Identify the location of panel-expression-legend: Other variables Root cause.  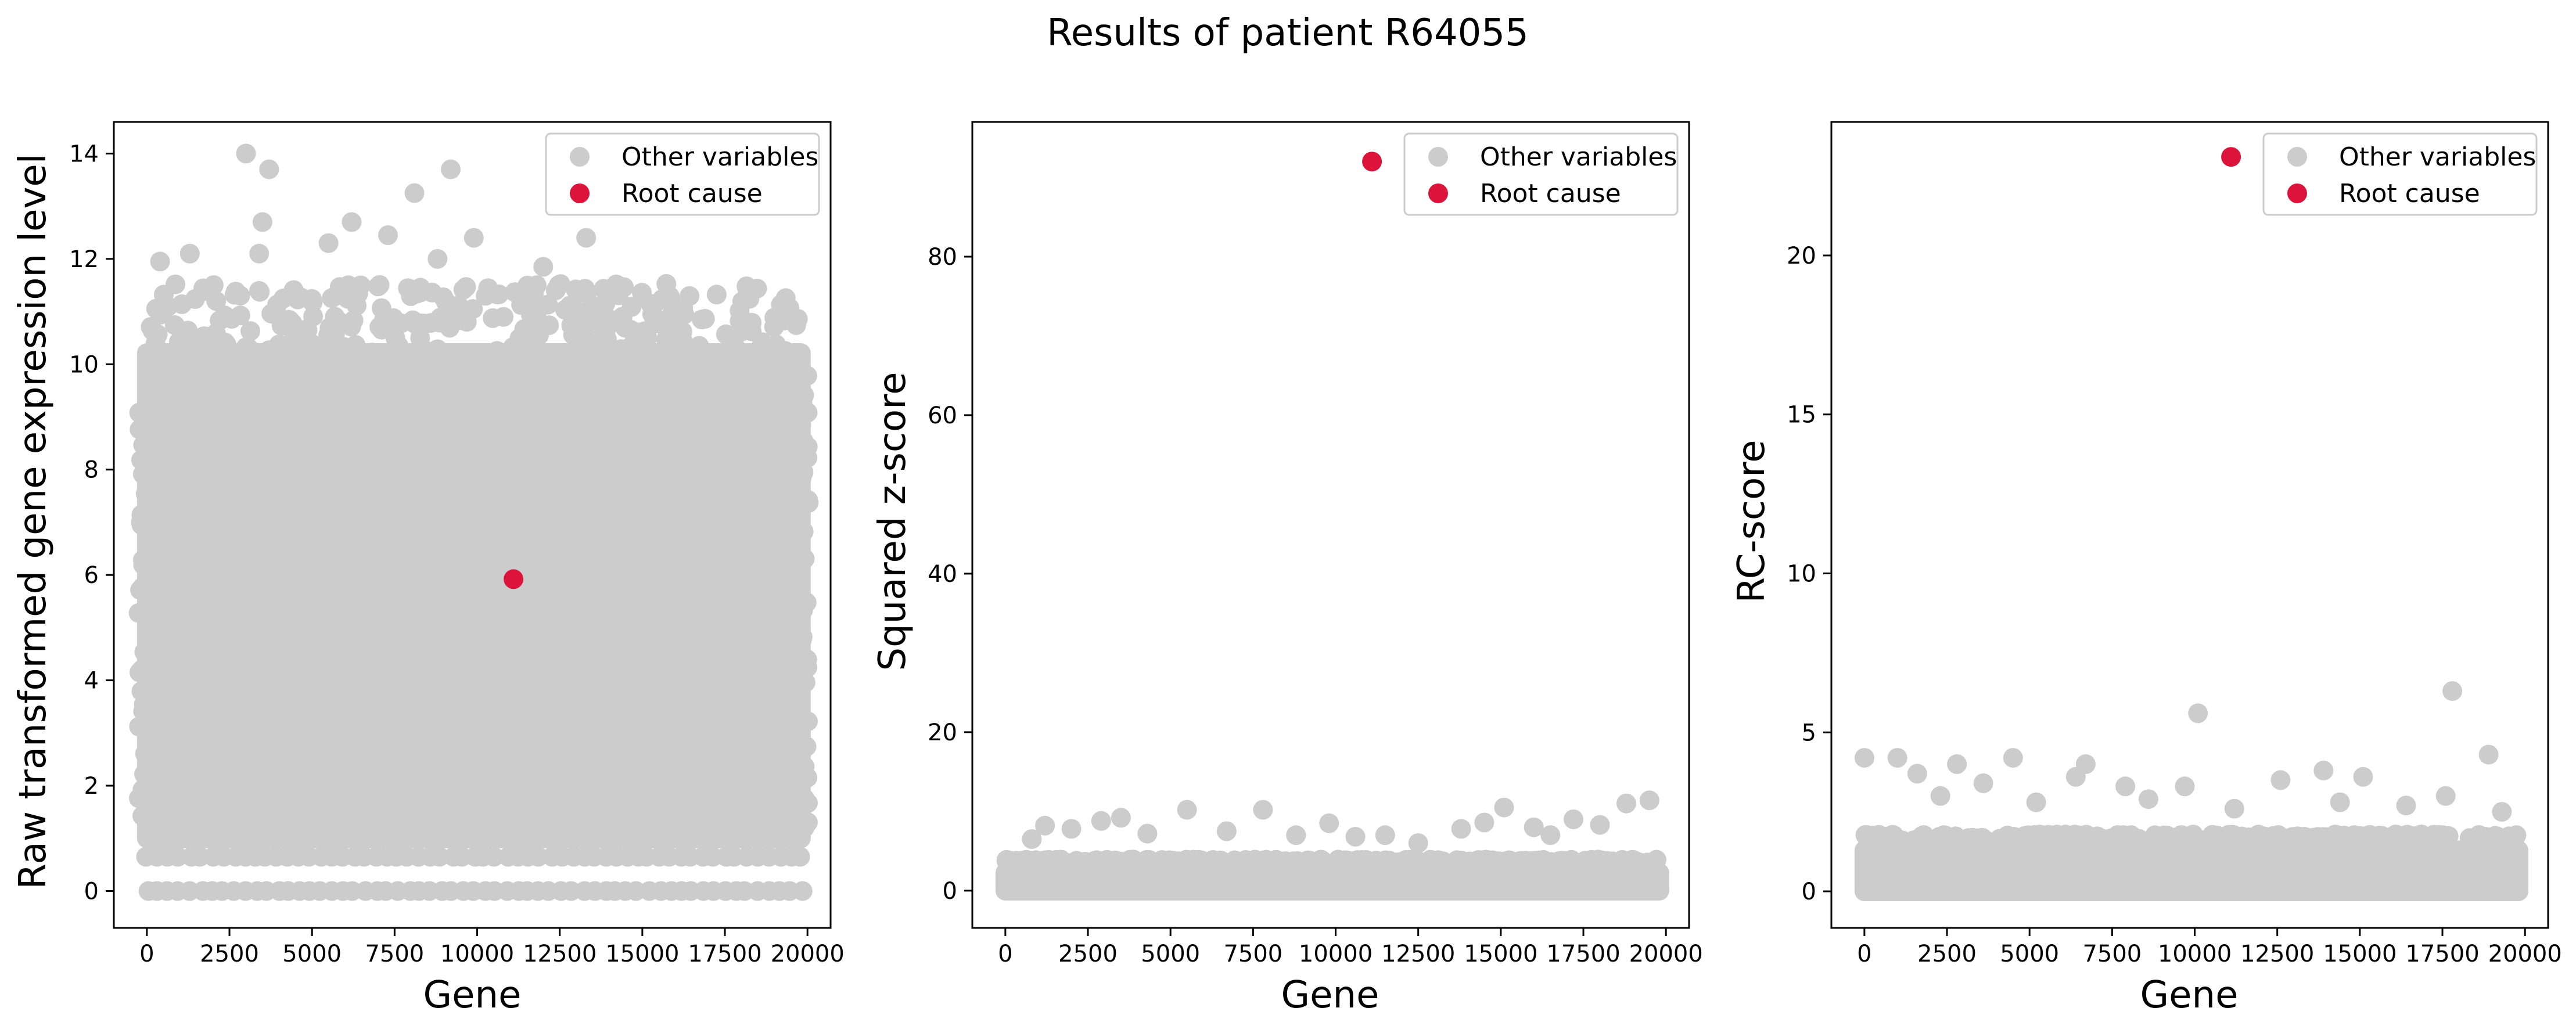
(682, 174).